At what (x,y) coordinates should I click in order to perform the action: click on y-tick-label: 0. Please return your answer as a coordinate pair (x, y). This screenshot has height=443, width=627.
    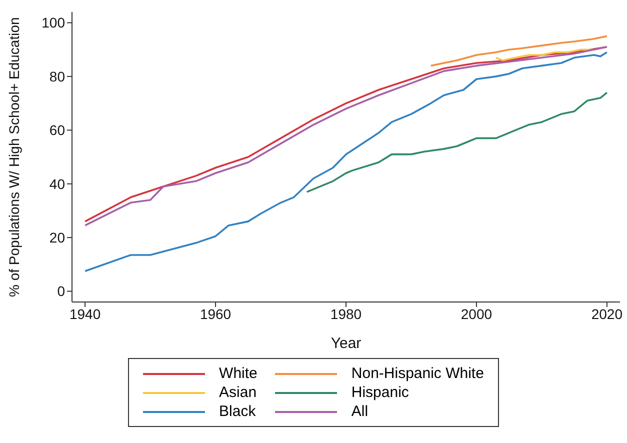
    Looking at the image, I should click on (61, 291).